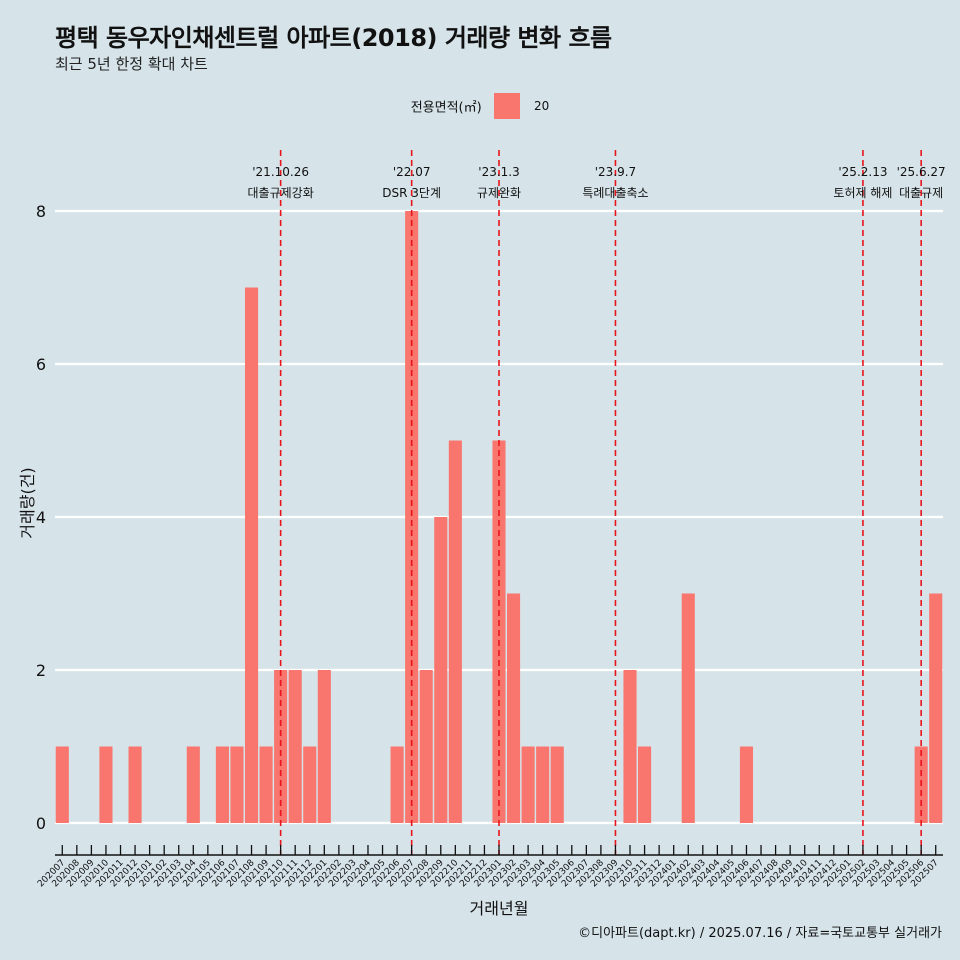 This screenshot has height=960, width=960. I want to click on y-tick-label: 2, so click(41, 670).